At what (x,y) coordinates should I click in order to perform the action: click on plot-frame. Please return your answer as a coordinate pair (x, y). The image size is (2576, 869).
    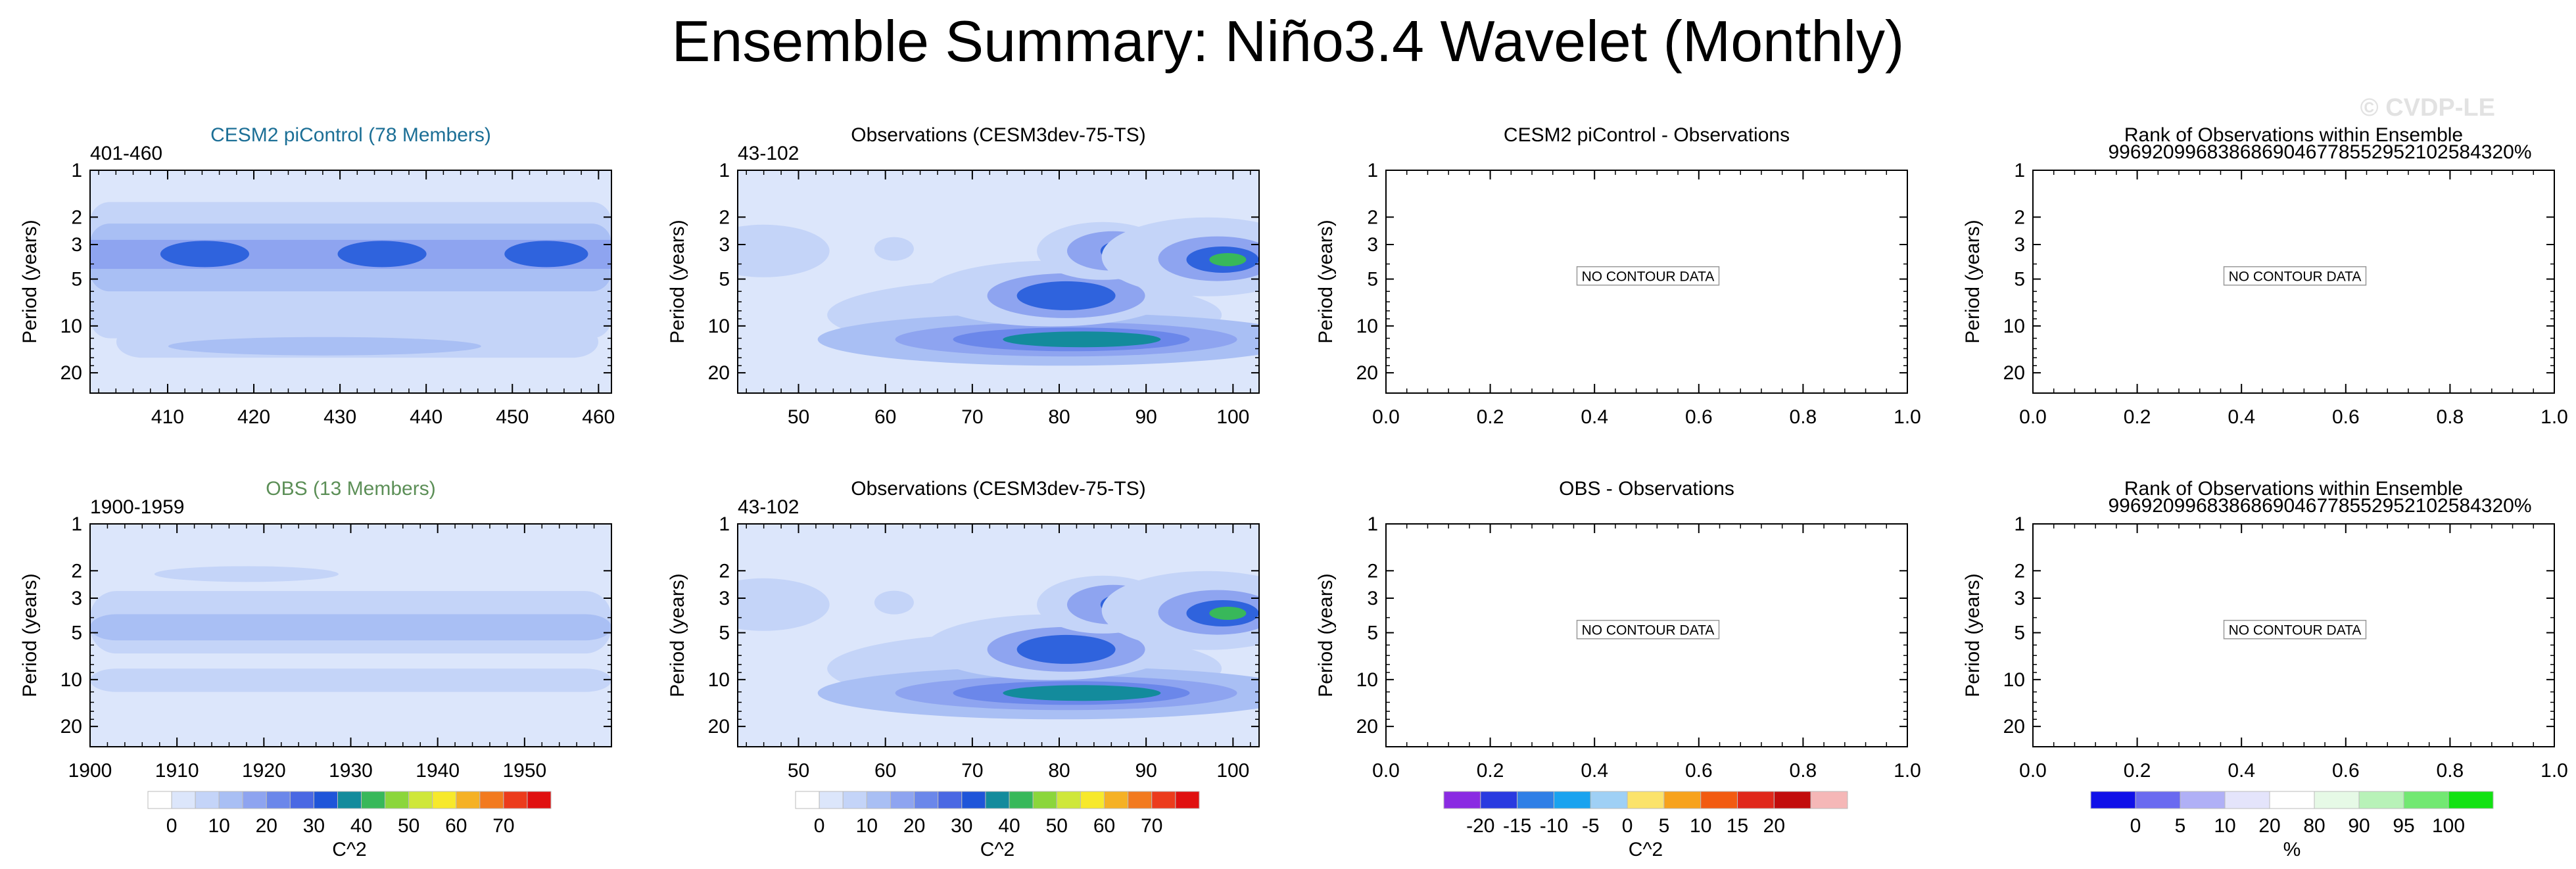
    Looking at the image, I should click on (2294, 635).